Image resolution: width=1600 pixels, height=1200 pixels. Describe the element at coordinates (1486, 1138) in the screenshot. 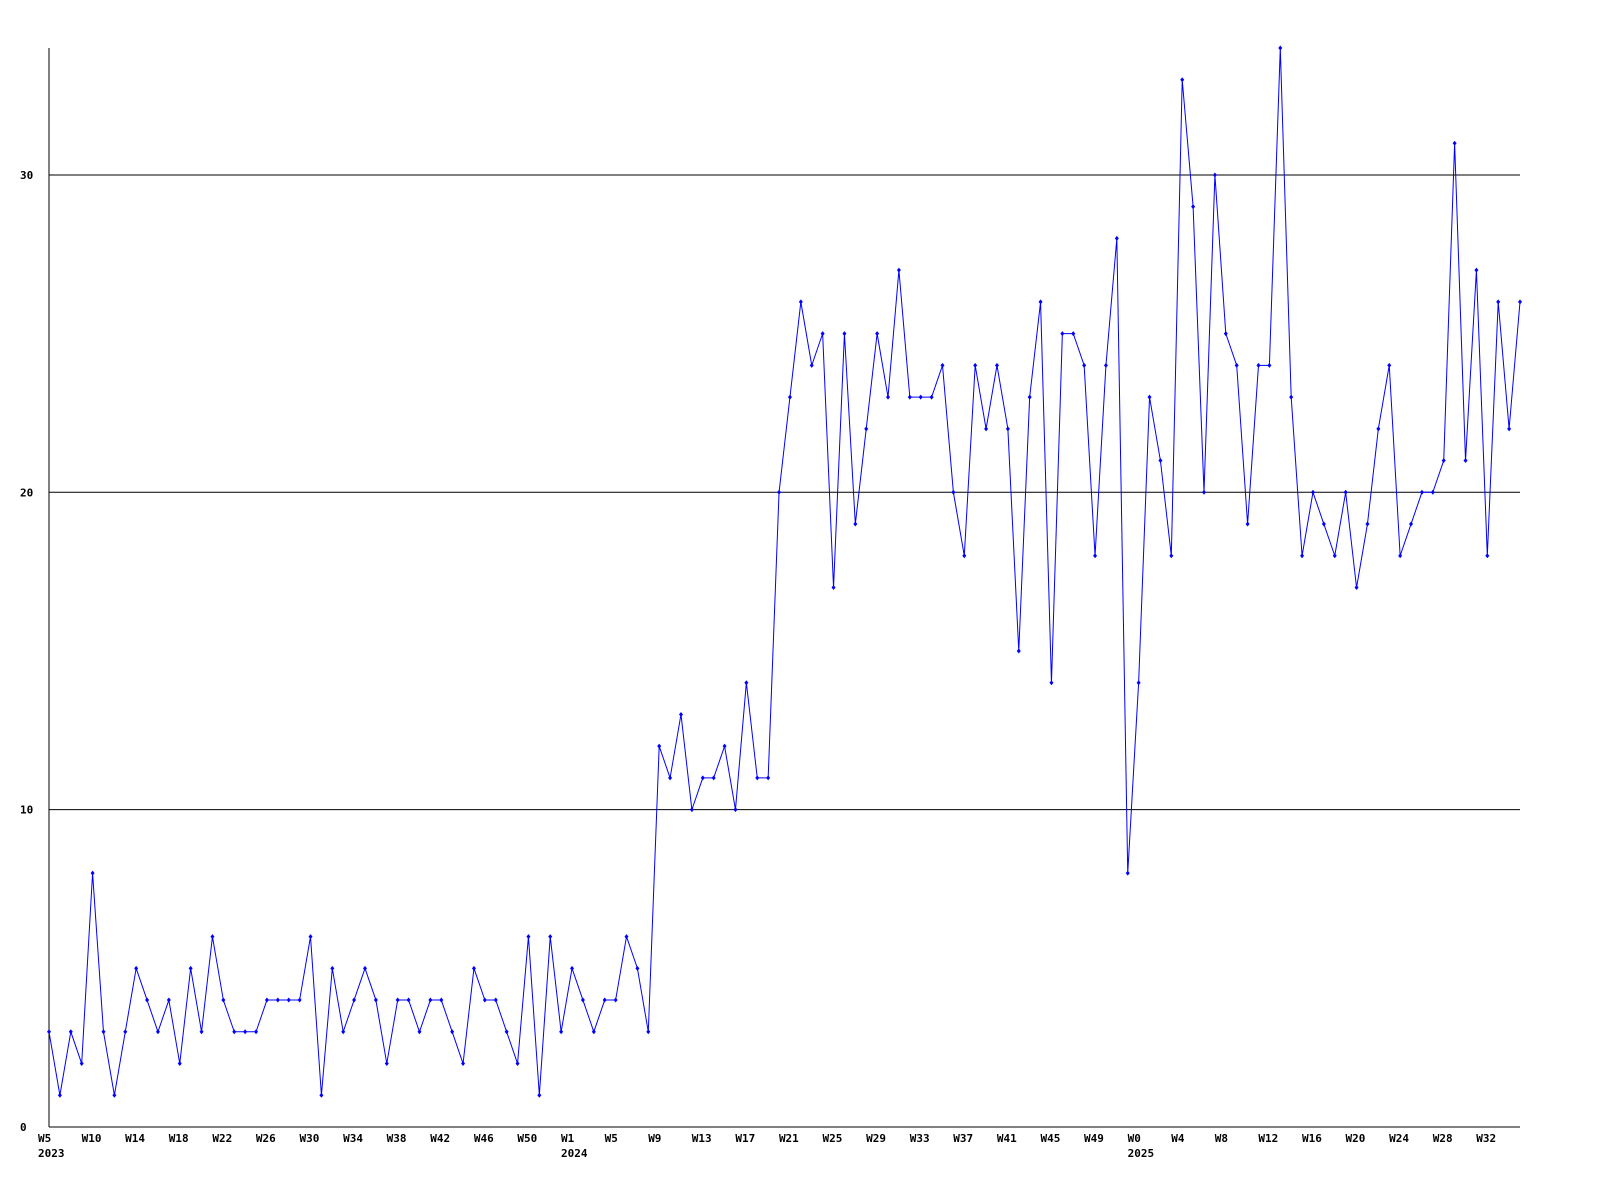

I see `x-tick-label: W32` at that location.